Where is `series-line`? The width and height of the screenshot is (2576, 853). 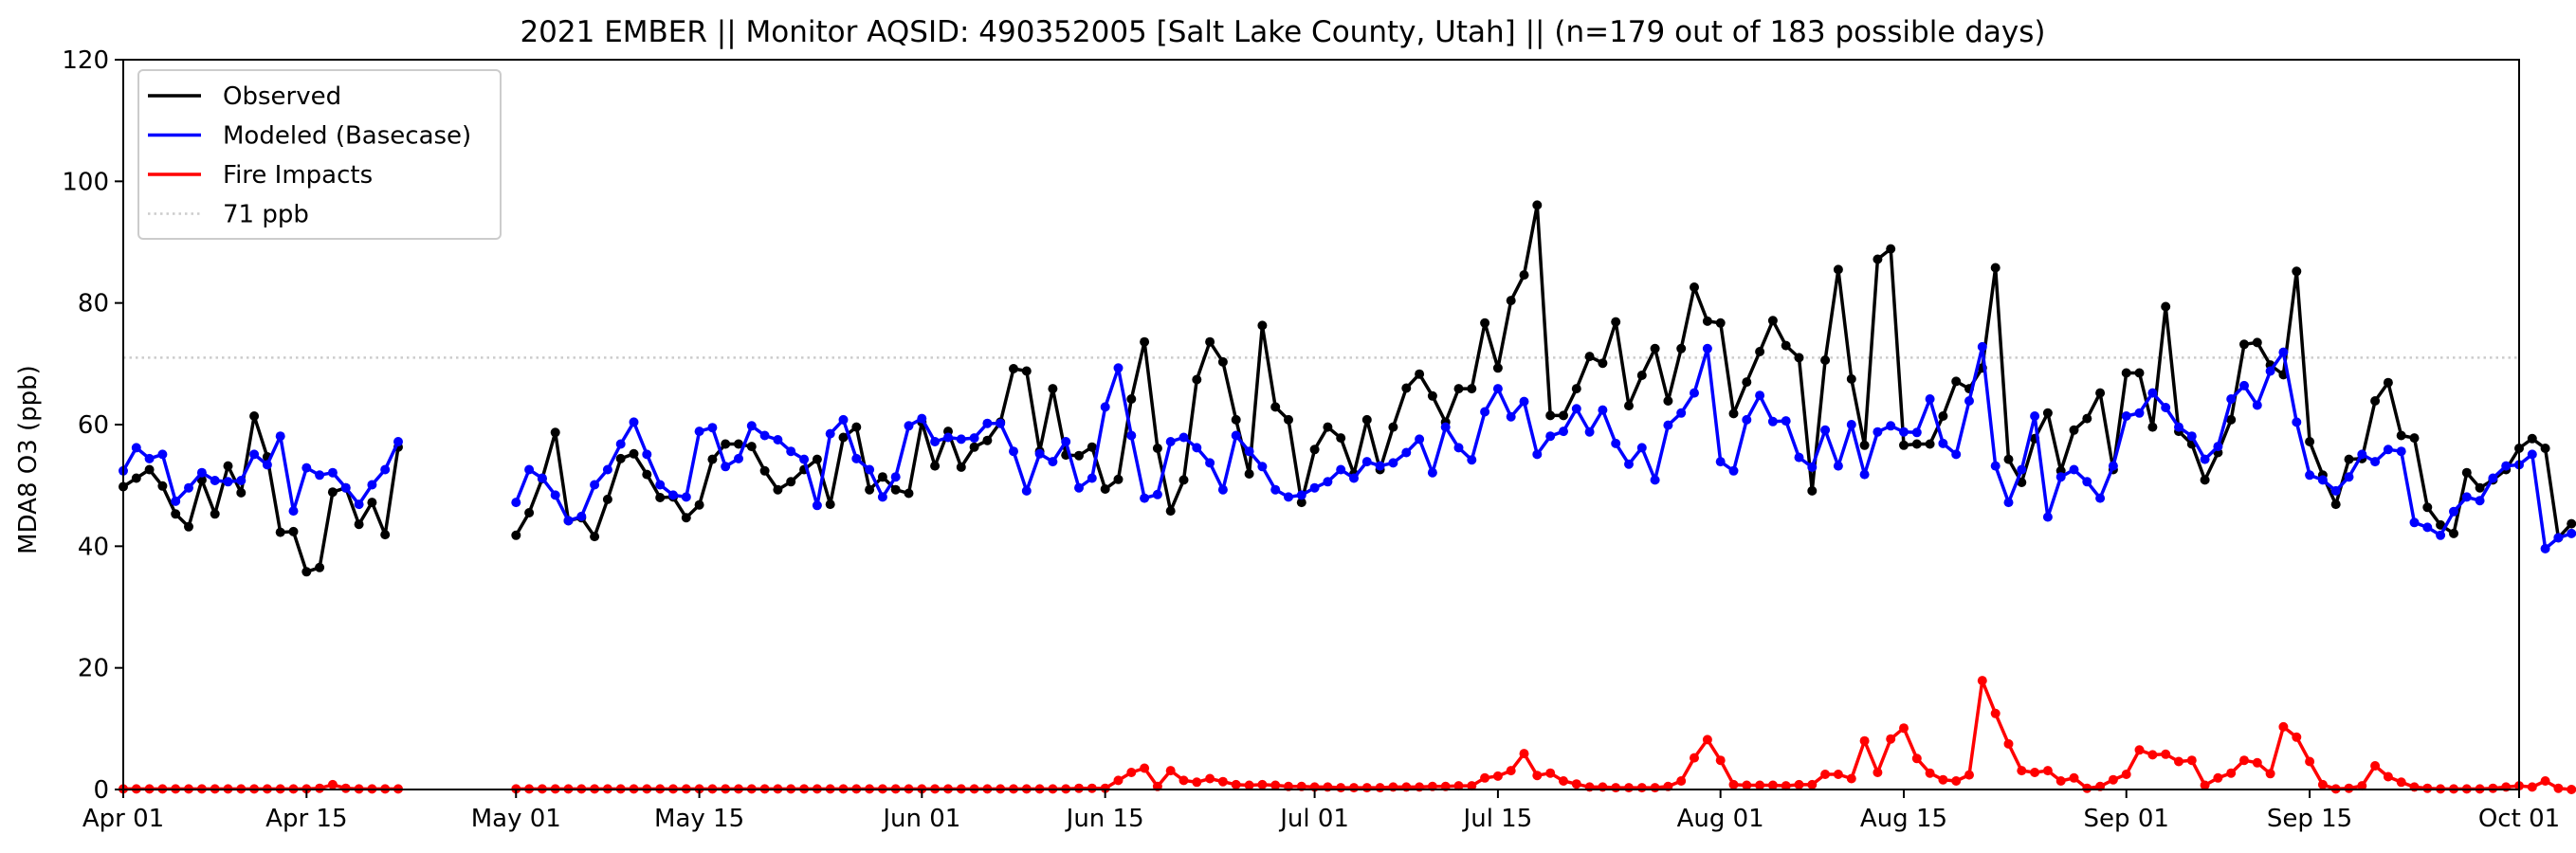
series-line is located at coordinates (260, 473).